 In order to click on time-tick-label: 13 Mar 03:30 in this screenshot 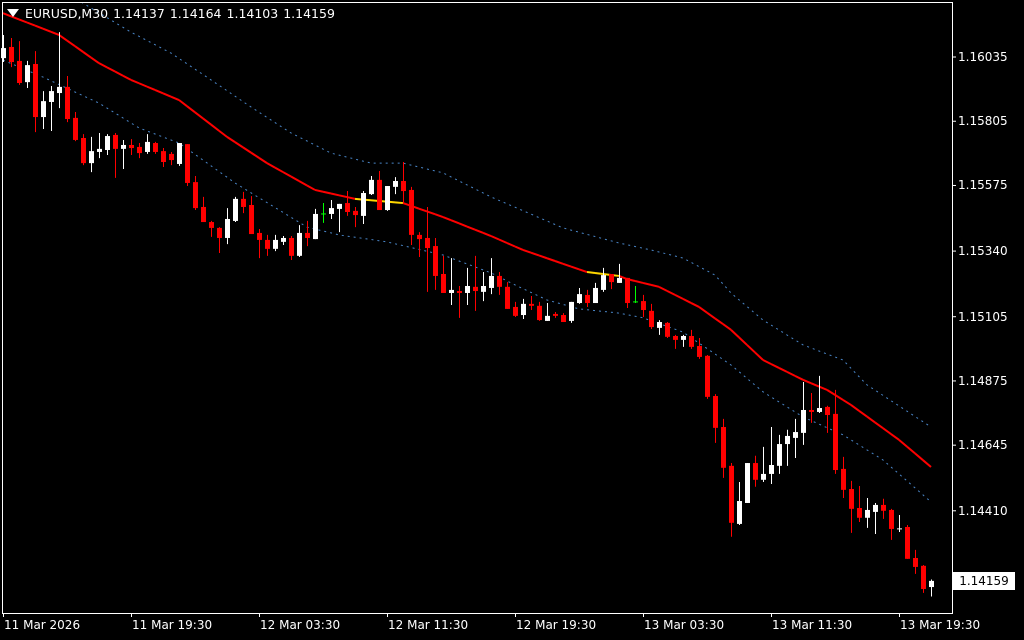, I will do `click(684, 625)`.